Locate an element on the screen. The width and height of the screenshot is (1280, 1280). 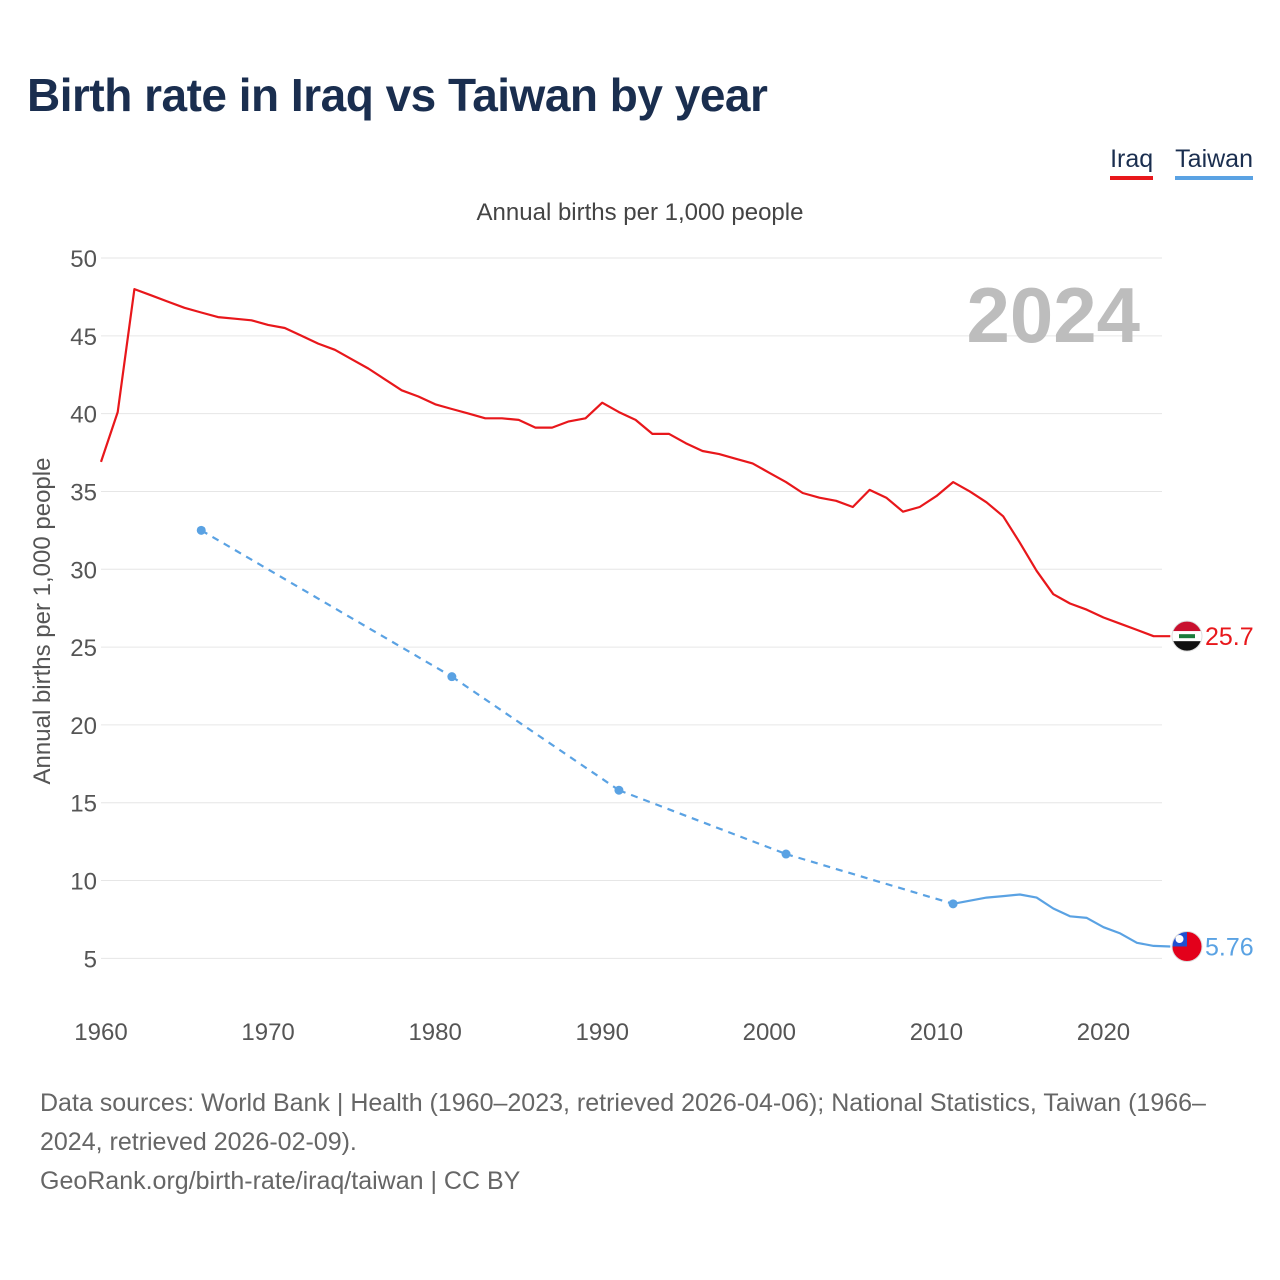
taiwan-flag-icon is located at coordinates (1187, 946).